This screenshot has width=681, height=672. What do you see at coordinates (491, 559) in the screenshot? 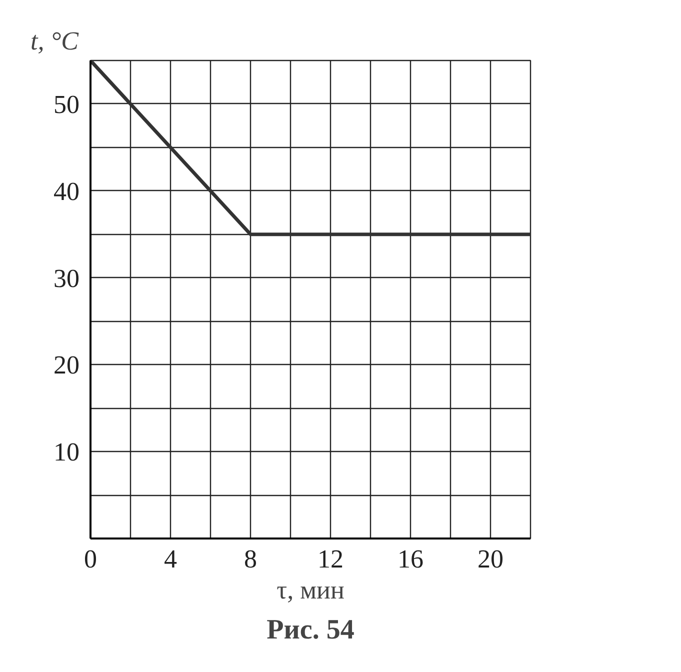
I see `x-tick-label: 20` at bounding box center [491, 559].